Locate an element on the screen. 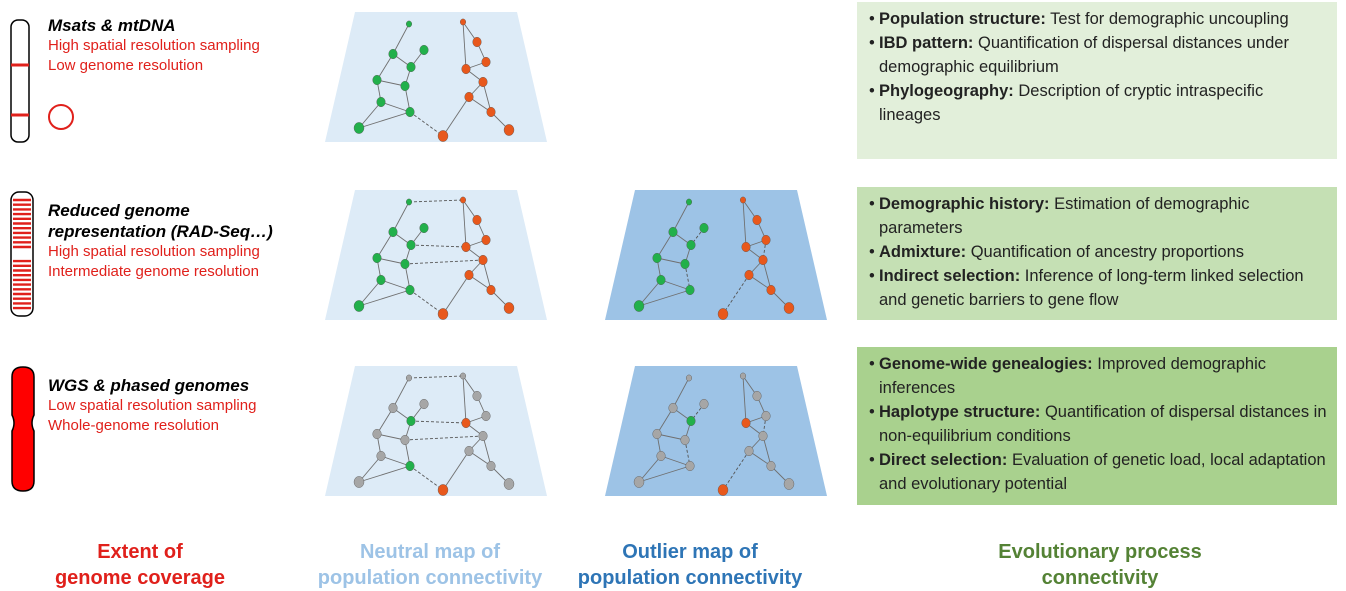  row1-title: Msats & mtDNA is located at coordinates (112, 25).